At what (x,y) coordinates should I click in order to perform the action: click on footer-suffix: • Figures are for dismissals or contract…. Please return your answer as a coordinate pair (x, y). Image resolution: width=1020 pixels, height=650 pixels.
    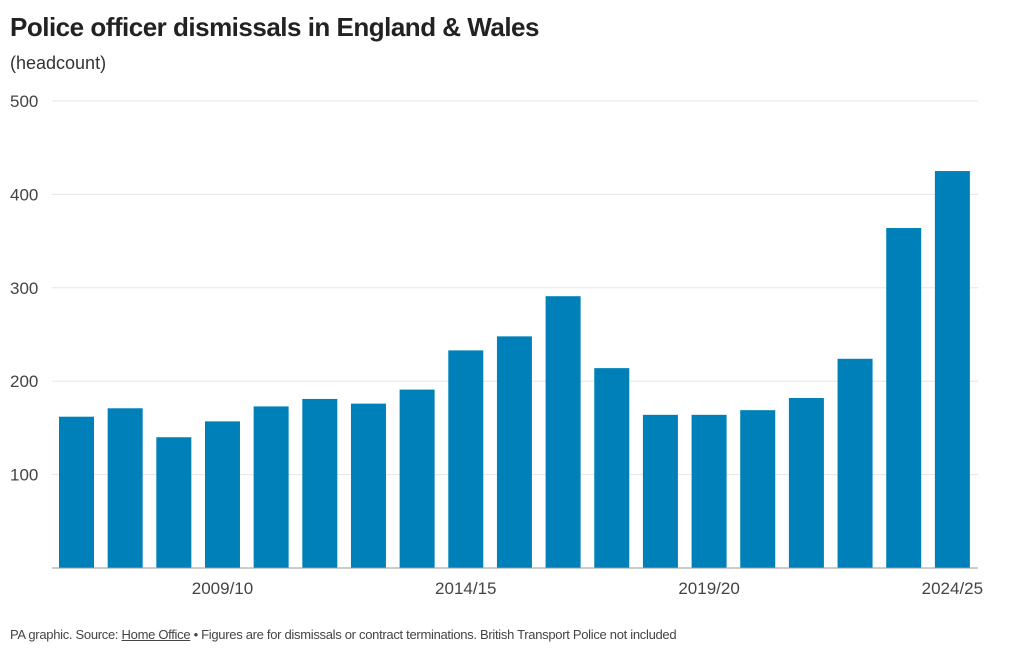
    Looking at the image, I should click on (433, 634).